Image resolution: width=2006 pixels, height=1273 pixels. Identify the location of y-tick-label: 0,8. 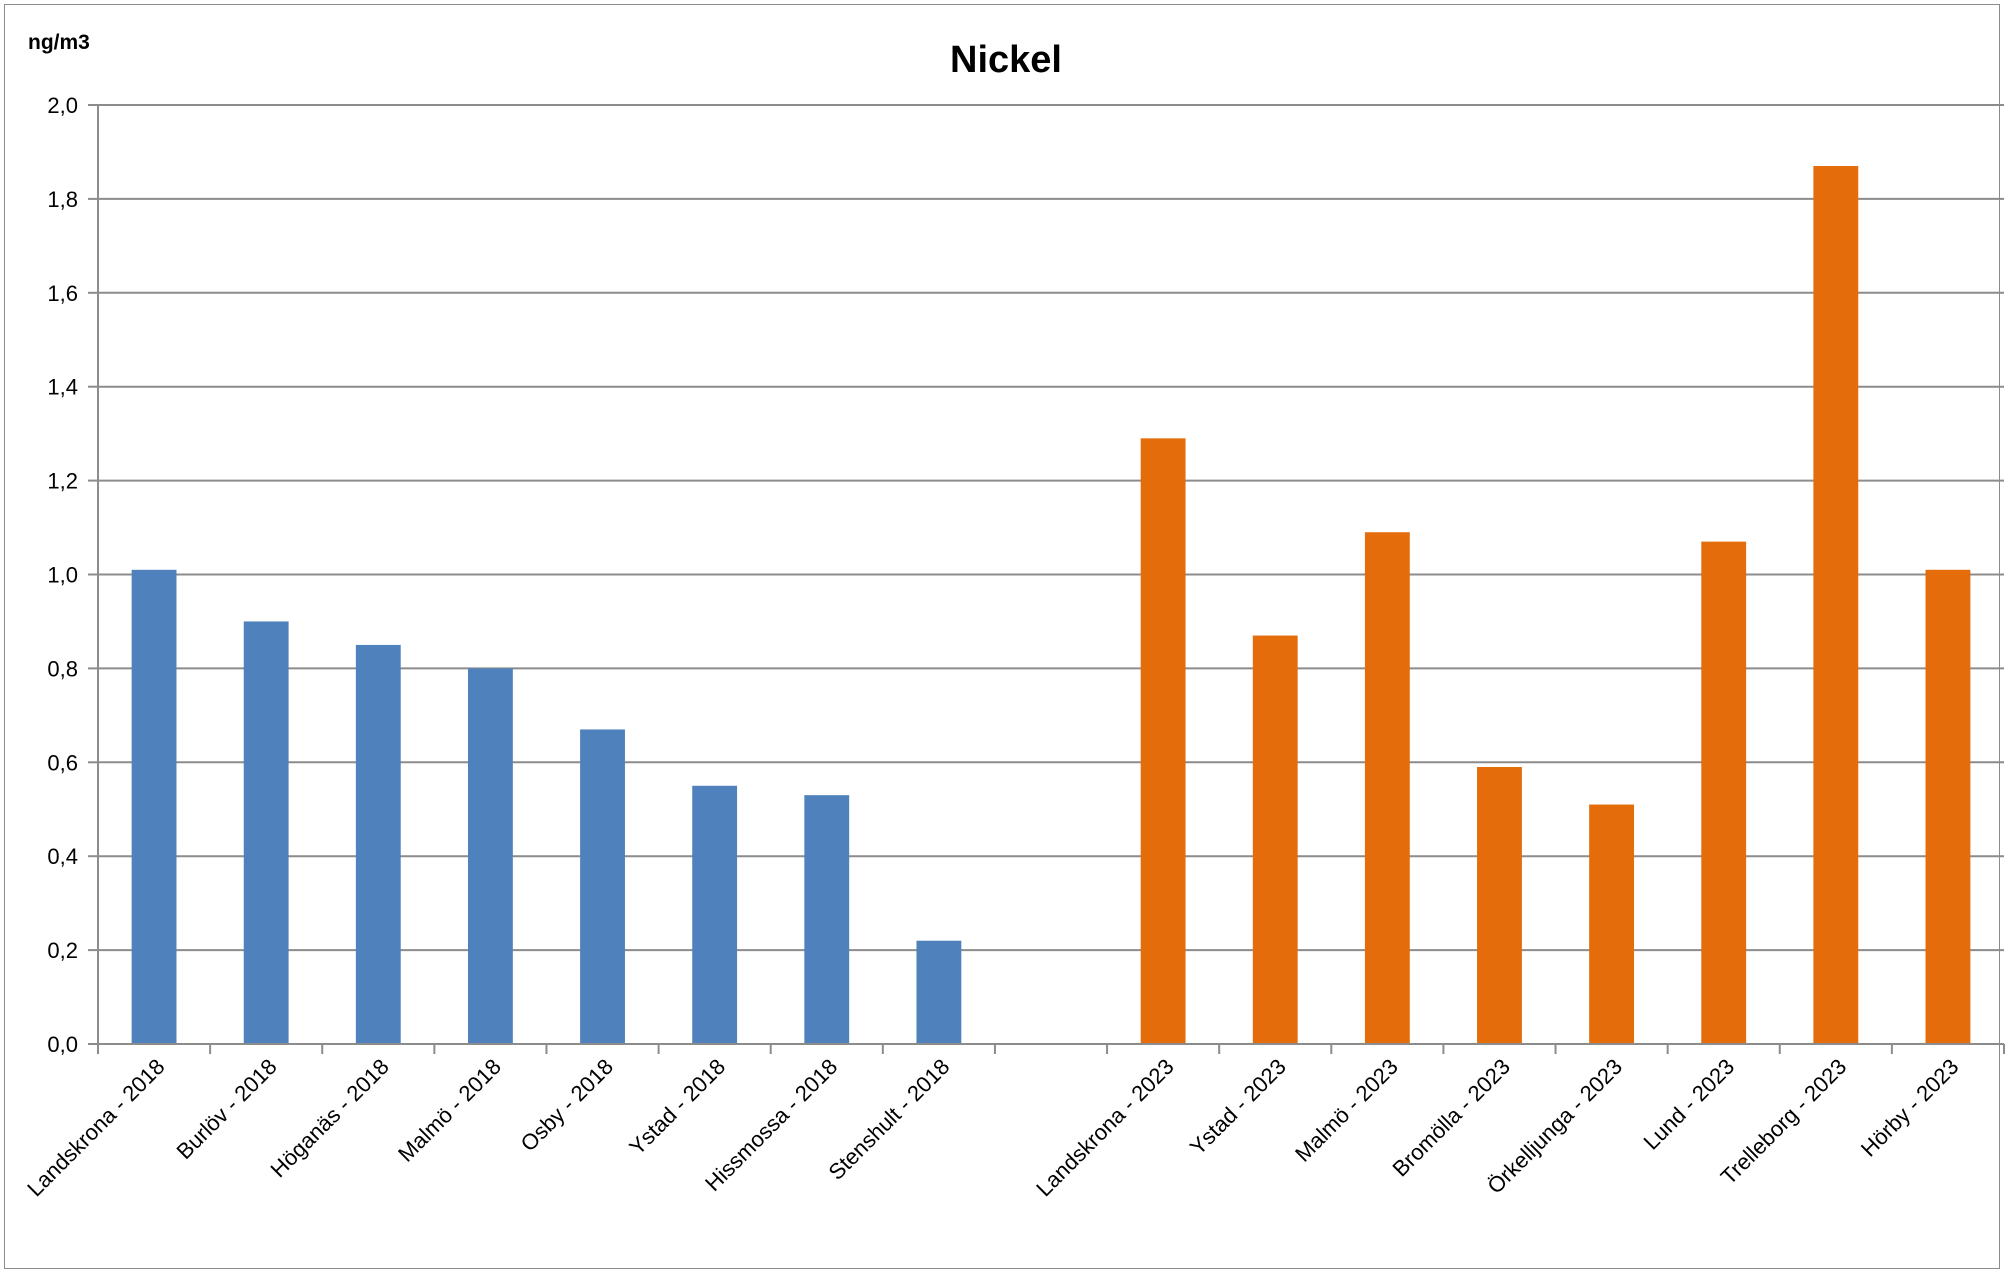
(62, 668).